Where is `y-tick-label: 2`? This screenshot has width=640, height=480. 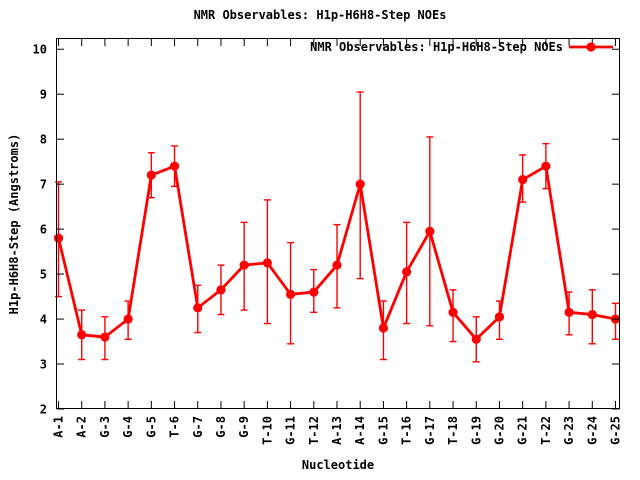 y-tick-label: 2 is located at coordinates (43, 410).